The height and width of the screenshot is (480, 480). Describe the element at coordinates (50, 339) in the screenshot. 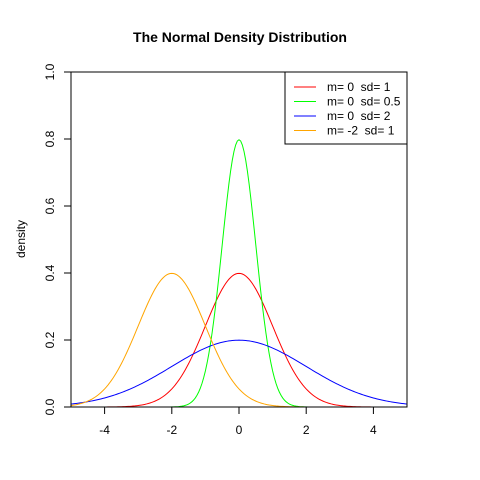

I see `y-tick-label: 0.2` at that location.